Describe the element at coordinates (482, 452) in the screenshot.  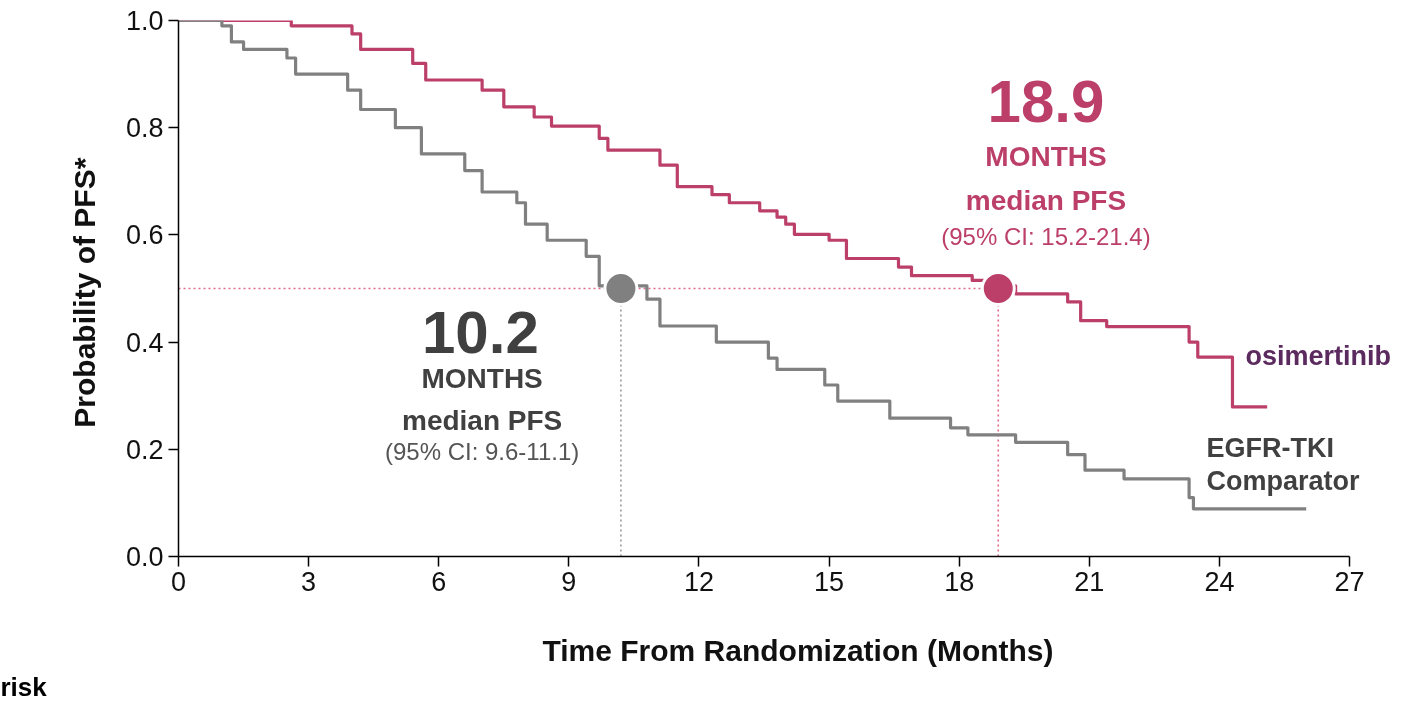
I see `annotation: (95% CI: 9.6-11.1)` at that location.